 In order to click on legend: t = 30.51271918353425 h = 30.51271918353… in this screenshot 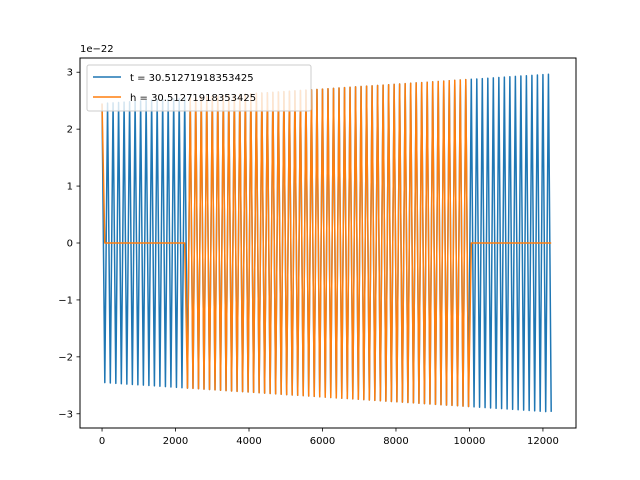, I will do `click(199, 88)`.